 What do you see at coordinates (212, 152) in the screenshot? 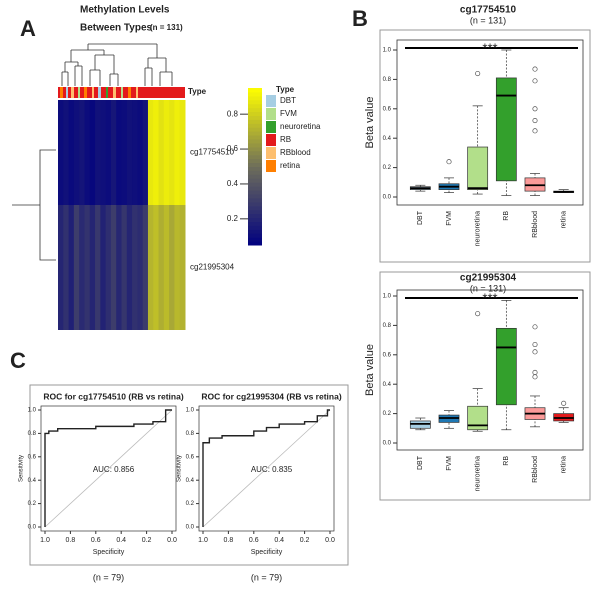
I see `row-label: cg17754510` at bounding box center [212, 152].